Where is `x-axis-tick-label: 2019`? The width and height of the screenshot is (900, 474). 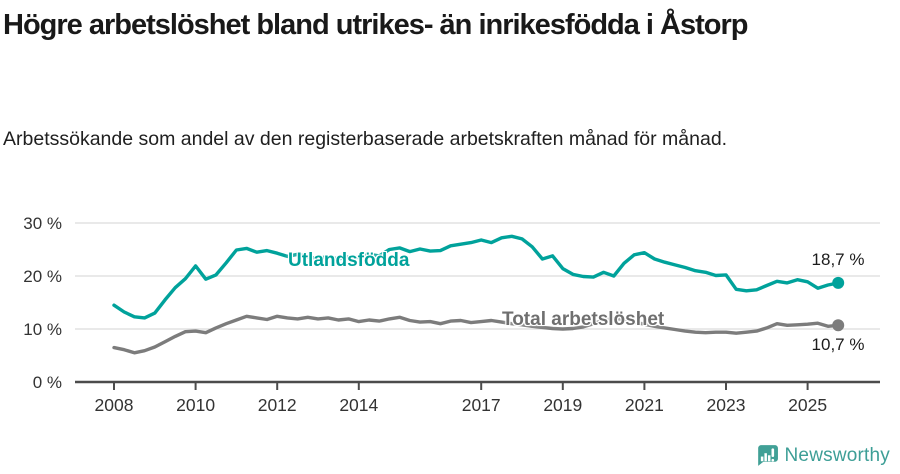
x-axis-tick-label: 2019 is located at coordinates (562, 405).